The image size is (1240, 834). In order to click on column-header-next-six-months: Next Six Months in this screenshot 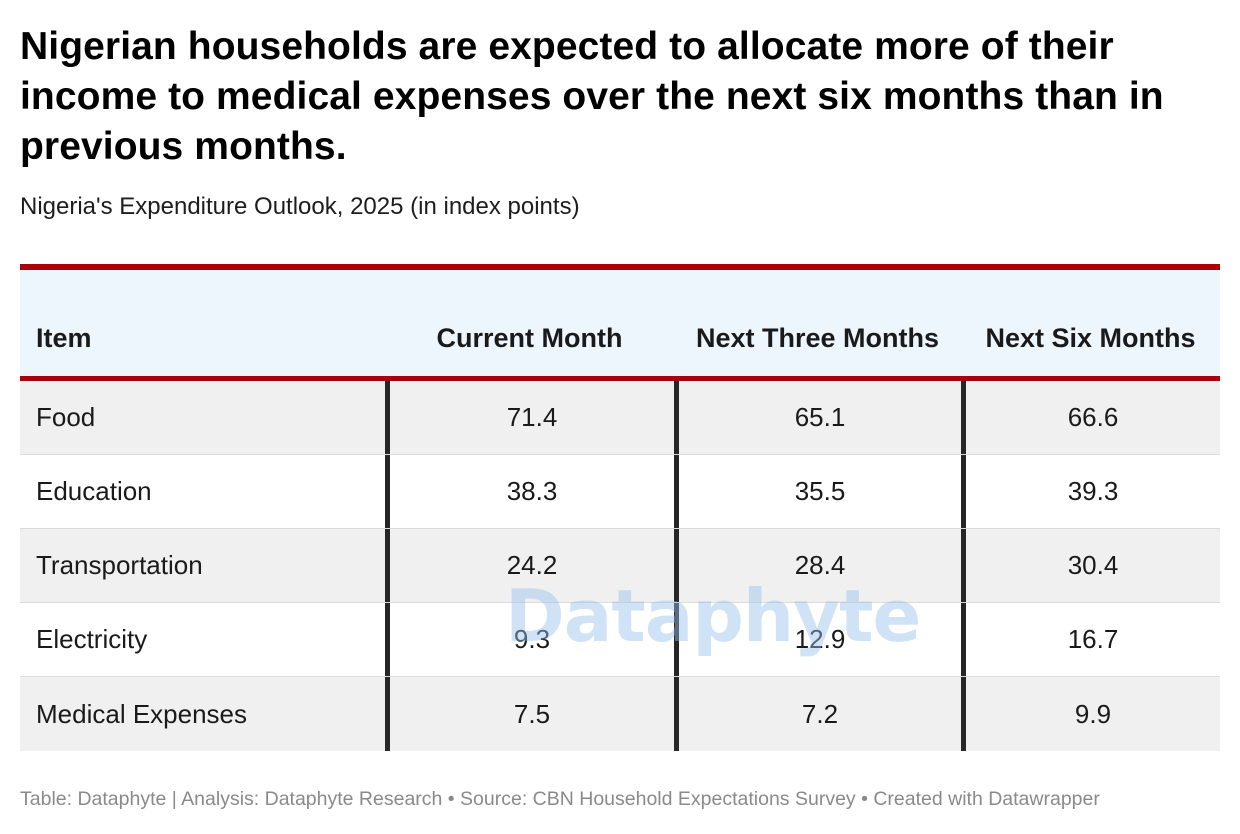, I will do `click(1090, 338)`.